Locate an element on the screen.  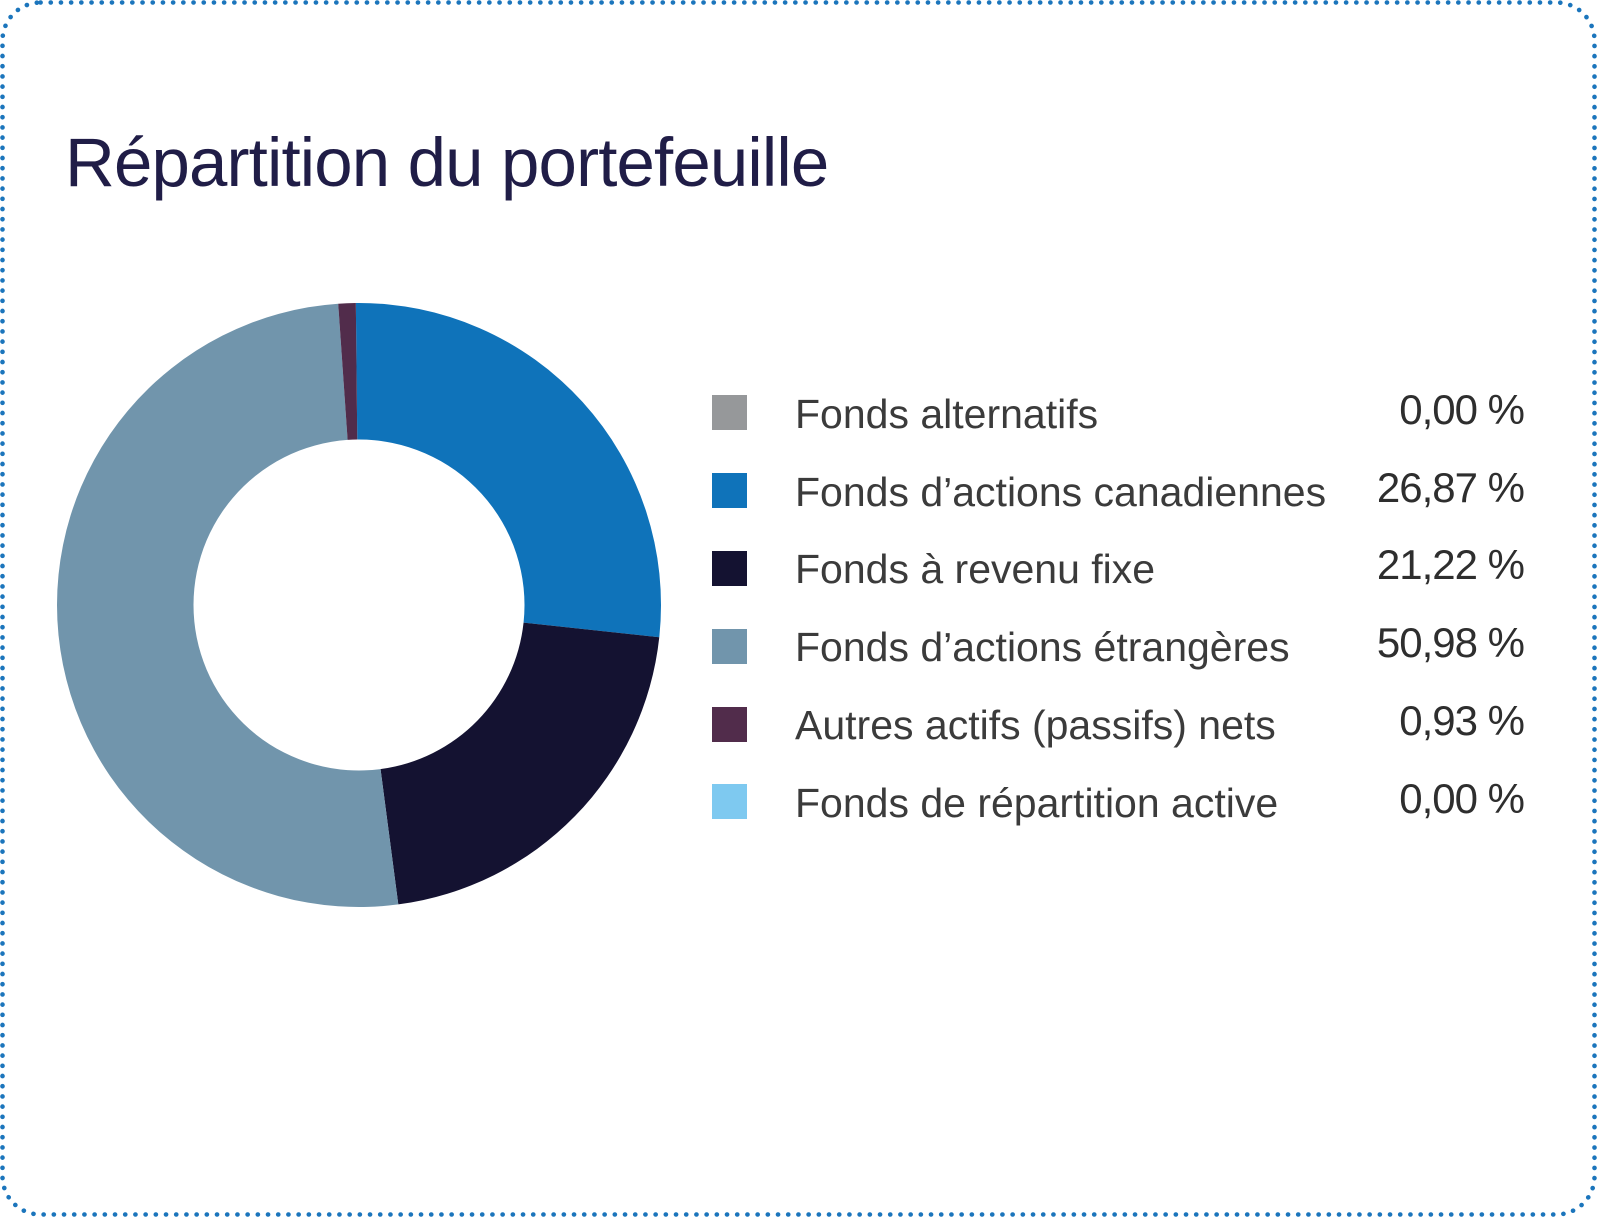
legend-item: Fonds à revenu fixe 21,22 % is located at coordinates (1118, 569).